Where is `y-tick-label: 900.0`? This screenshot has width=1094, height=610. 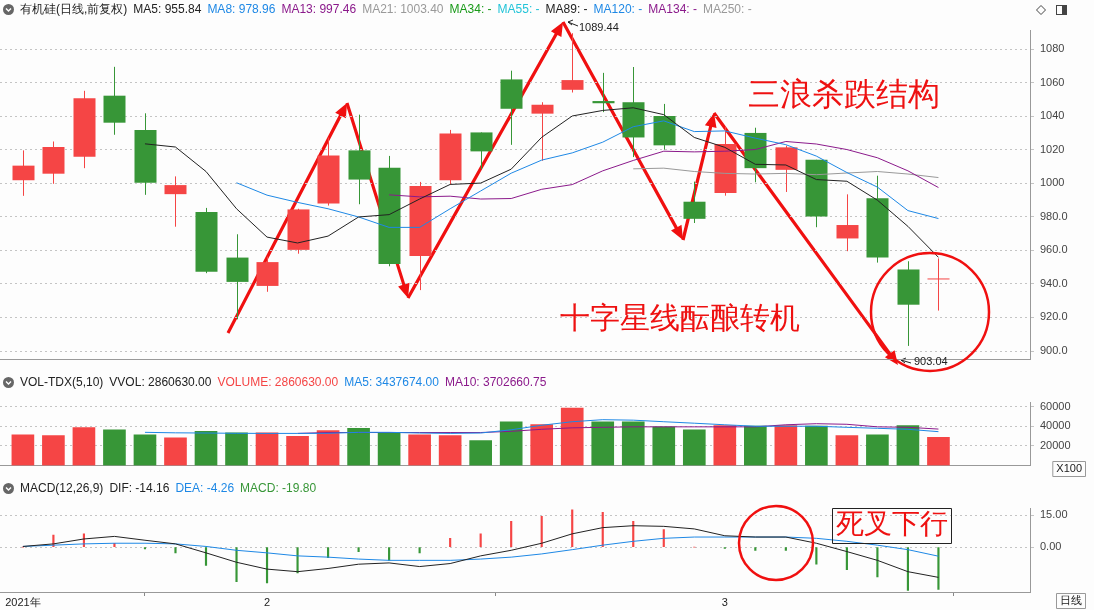
y-tick-label: 900.0 is located at coordinates (1054, 350).